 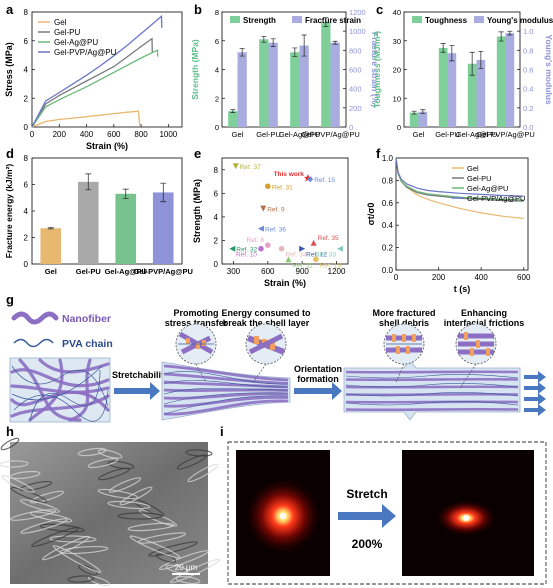 What do you see at coordinates (87, 134) in the screenshot?
I see `x-tick-label: 400` at bounding box center [87, 134].